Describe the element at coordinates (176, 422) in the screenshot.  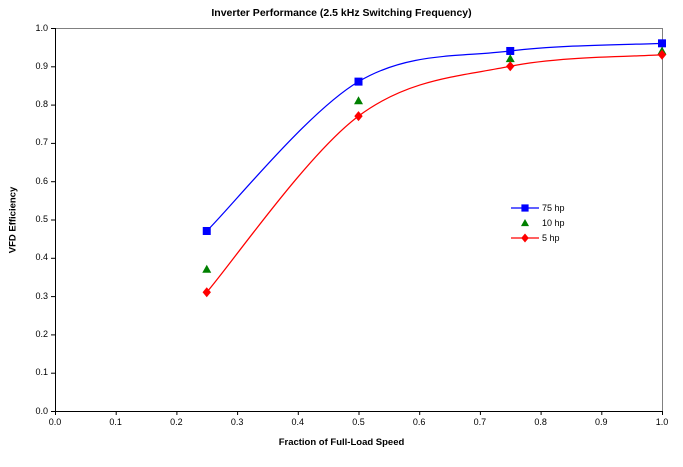
I see `x-tick-label: 0.2` at that location.